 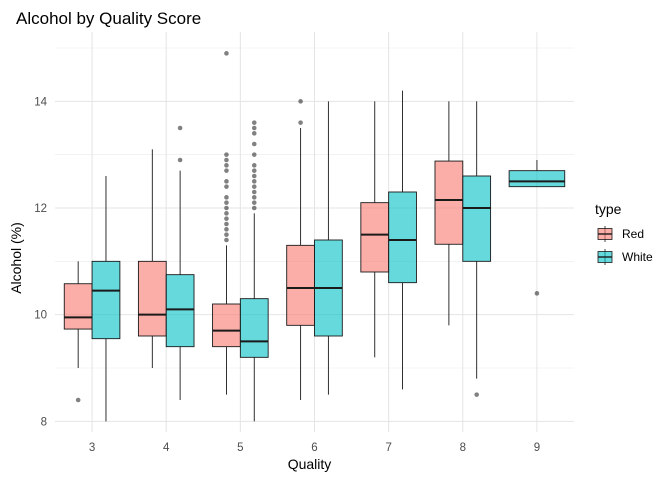 I want to click on x-tick-label: 6, so click(x=314, y=448).